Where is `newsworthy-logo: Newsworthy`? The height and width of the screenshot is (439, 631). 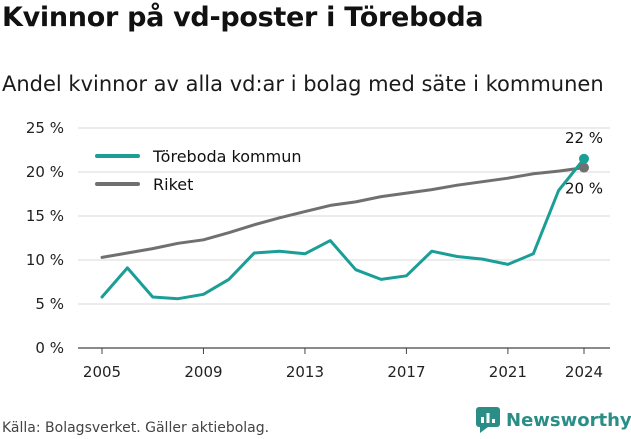
newsworthy-logo: Newsworthy is located at coordinates (553, 420).